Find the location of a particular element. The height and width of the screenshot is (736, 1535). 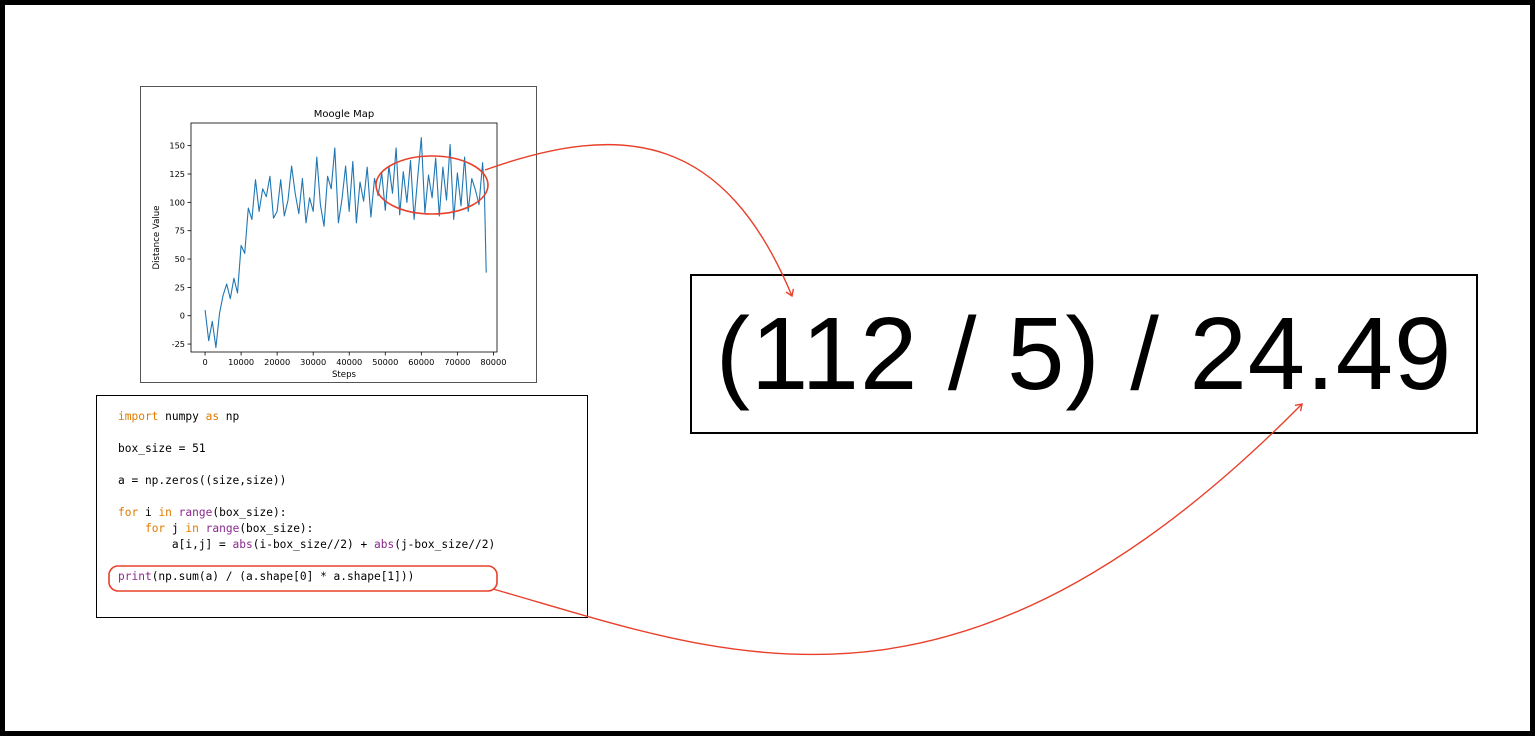

x-tick-label: 10000 is located at coordinates (241, 362).